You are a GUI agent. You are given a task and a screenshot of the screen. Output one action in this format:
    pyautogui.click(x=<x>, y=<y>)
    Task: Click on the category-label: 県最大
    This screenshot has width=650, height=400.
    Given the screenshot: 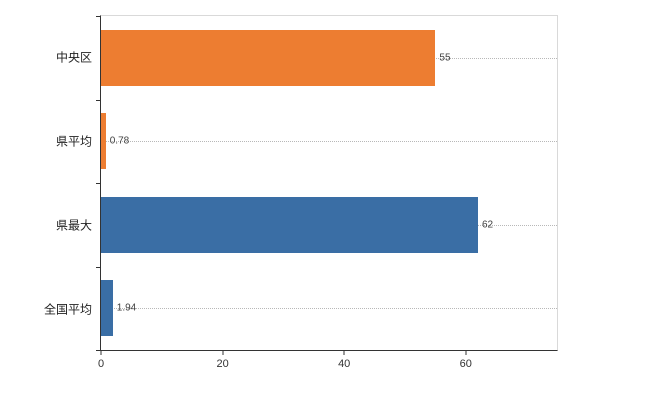 What is the action you would take?
    pyautogui.click(x=73, y=225)
    